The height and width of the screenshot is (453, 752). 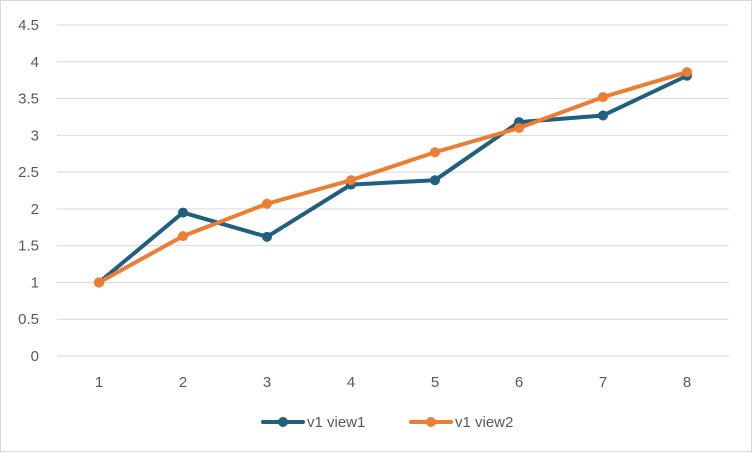 What do you see at coordinates (603, 382) in the screenshot?
I see `x-tick-label-6: 7` at bounding box center [603, 382].